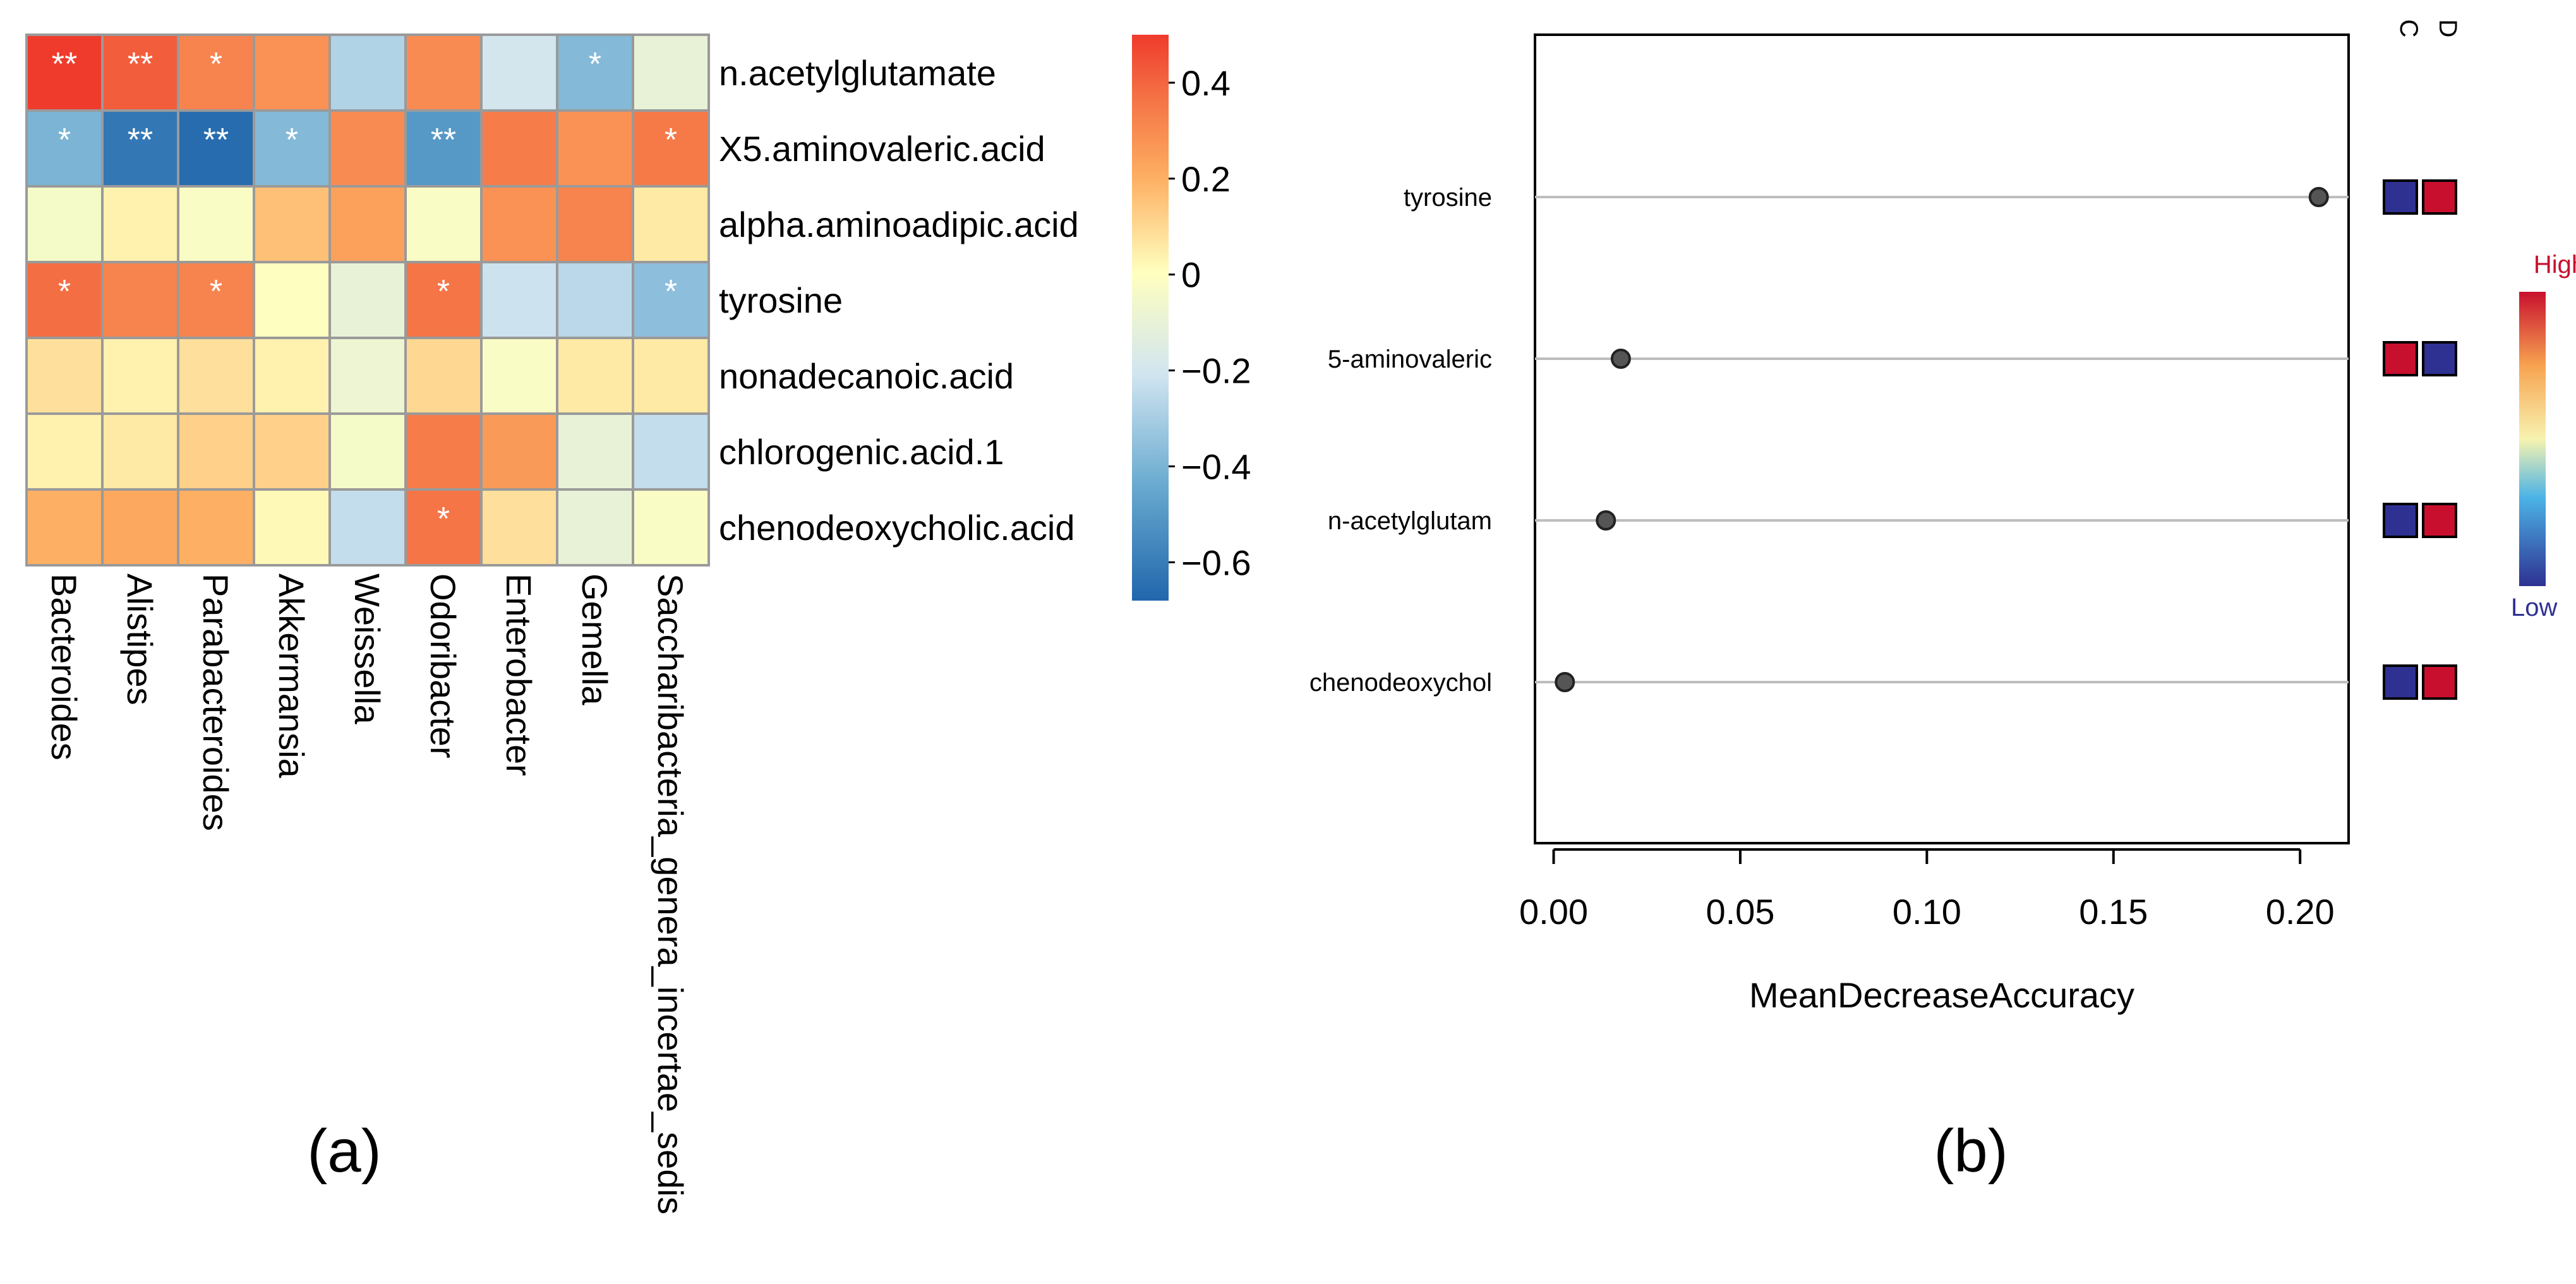 This screenshot has height=1284, width=2576. I want to click on heatmap-cell-nonadecanoic-acid-bacteroides, so click(64, 376).